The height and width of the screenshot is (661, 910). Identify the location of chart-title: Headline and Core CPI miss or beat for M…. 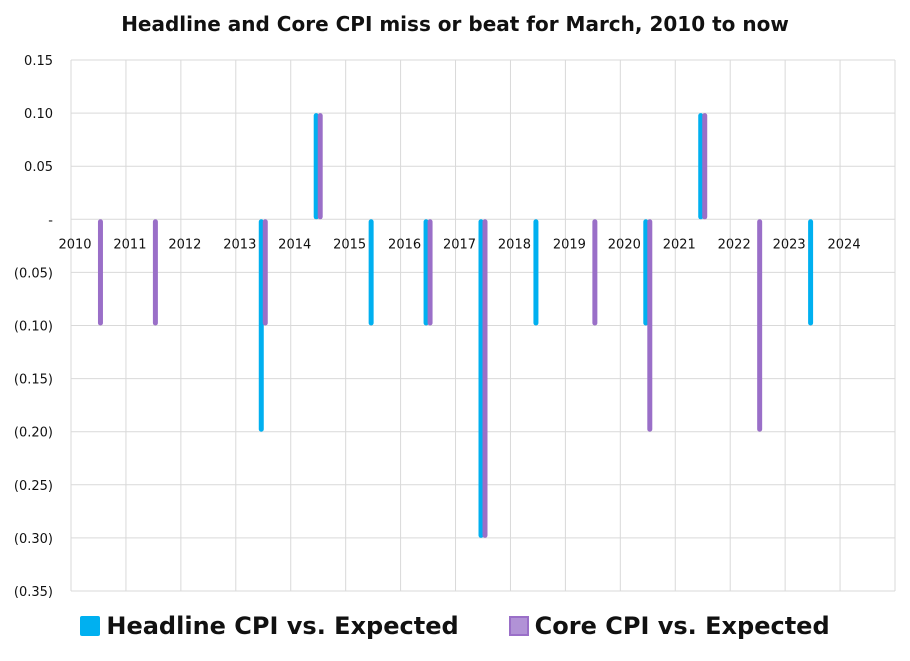
(455, 24).